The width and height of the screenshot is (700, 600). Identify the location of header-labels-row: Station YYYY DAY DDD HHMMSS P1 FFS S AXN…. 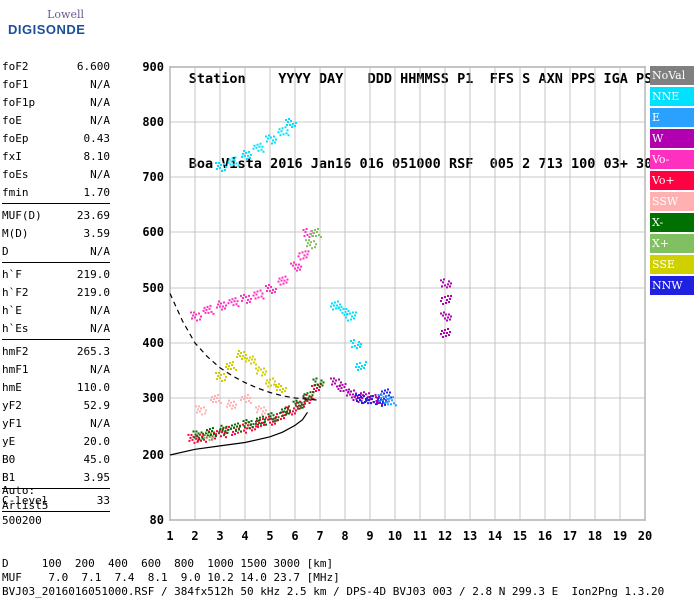
(396, 79).